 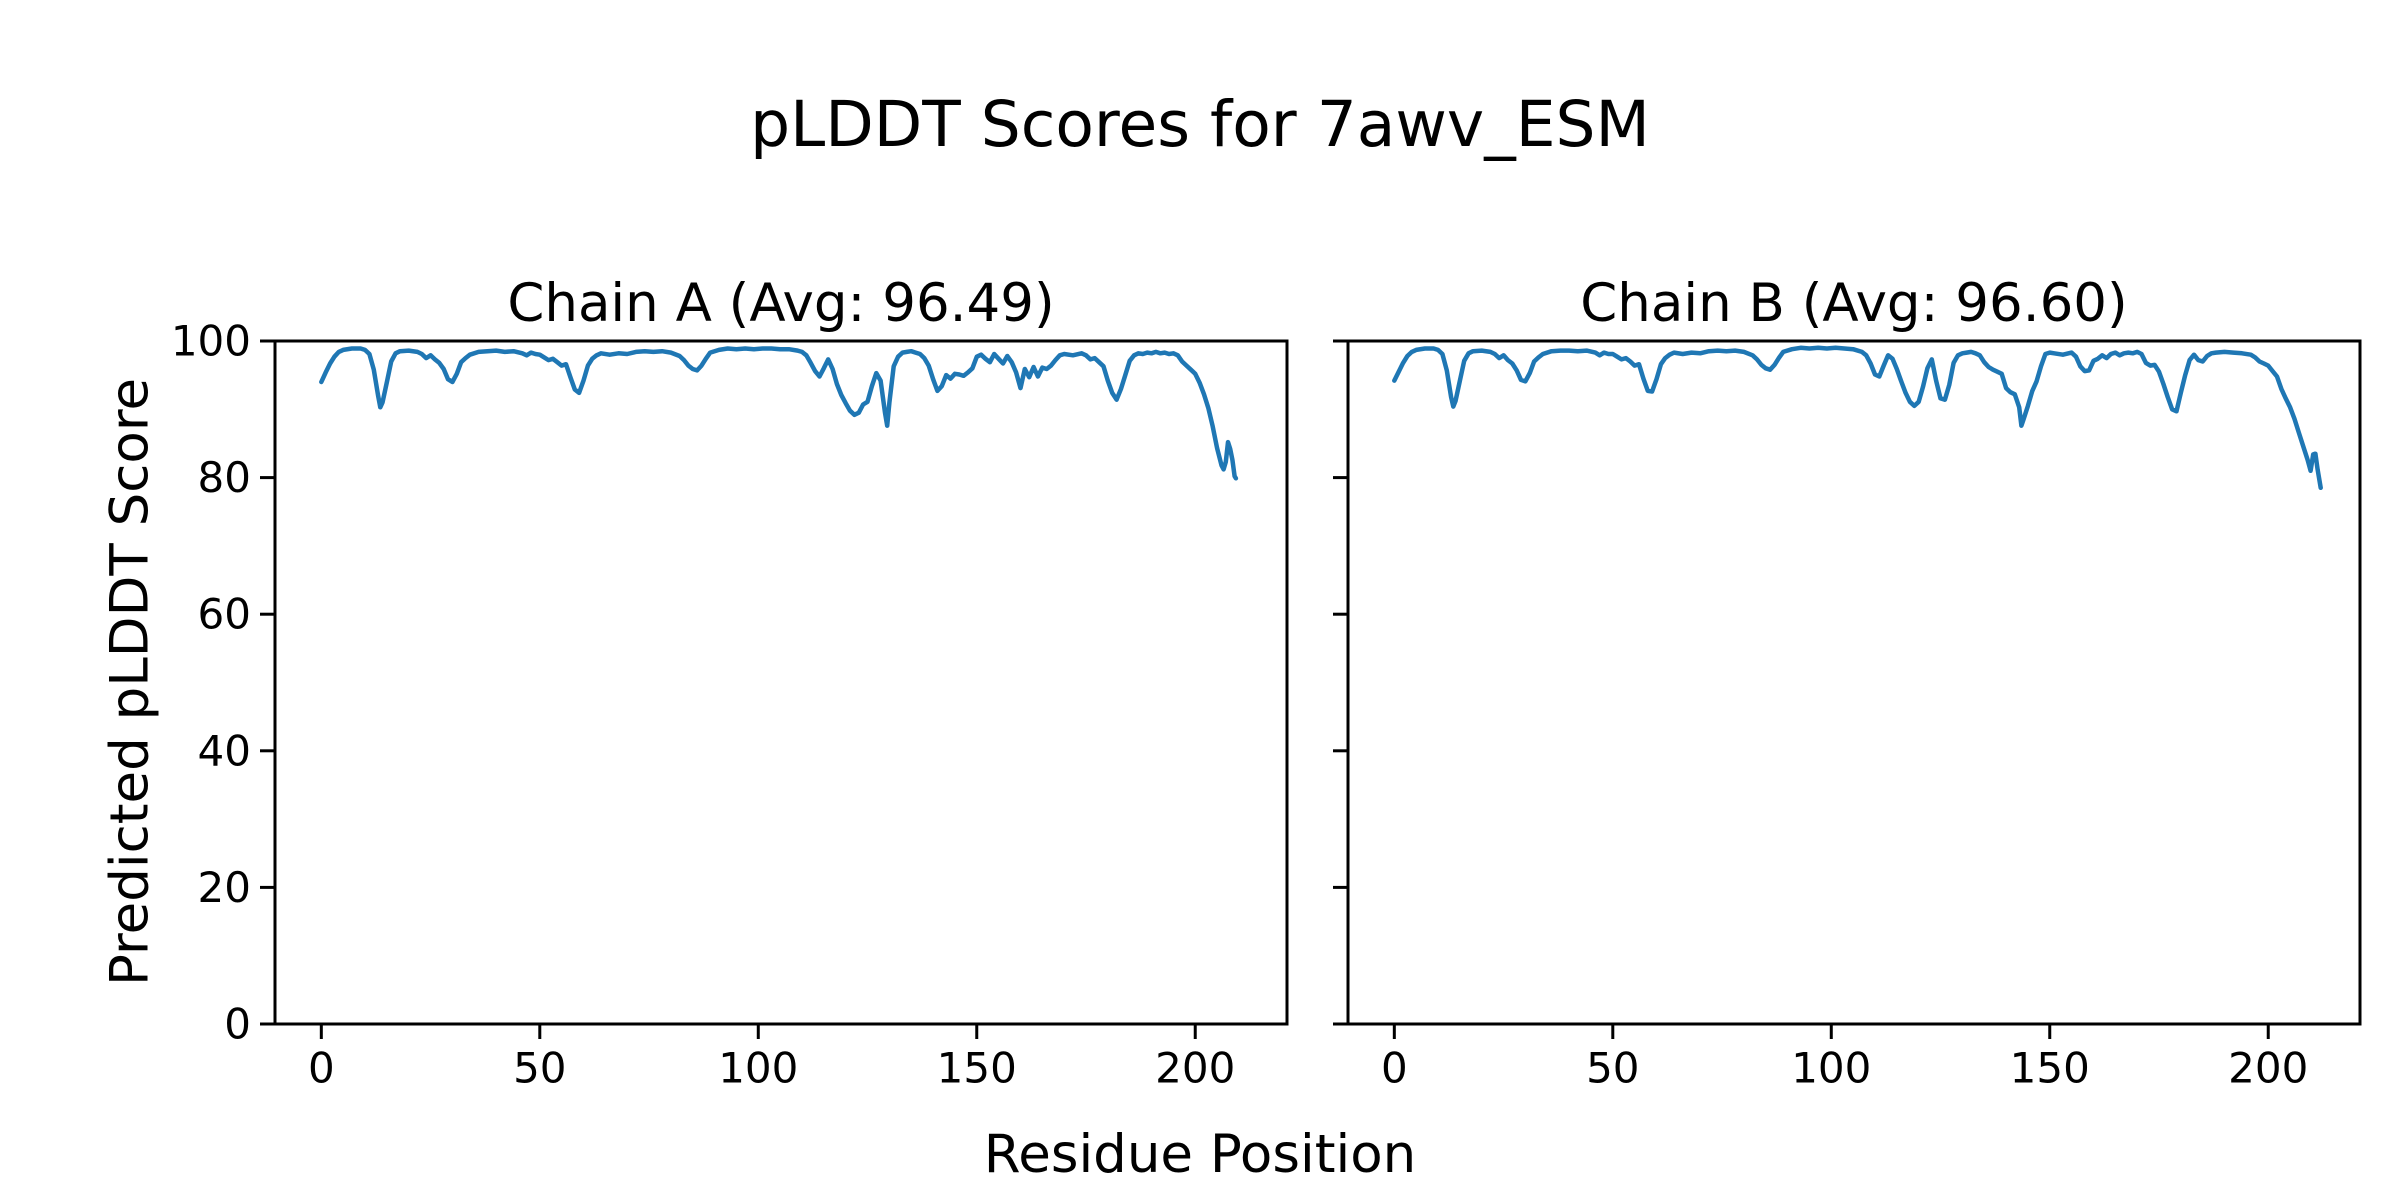 I want to click on y-tick-label: 60, so click(x=224, y=614).